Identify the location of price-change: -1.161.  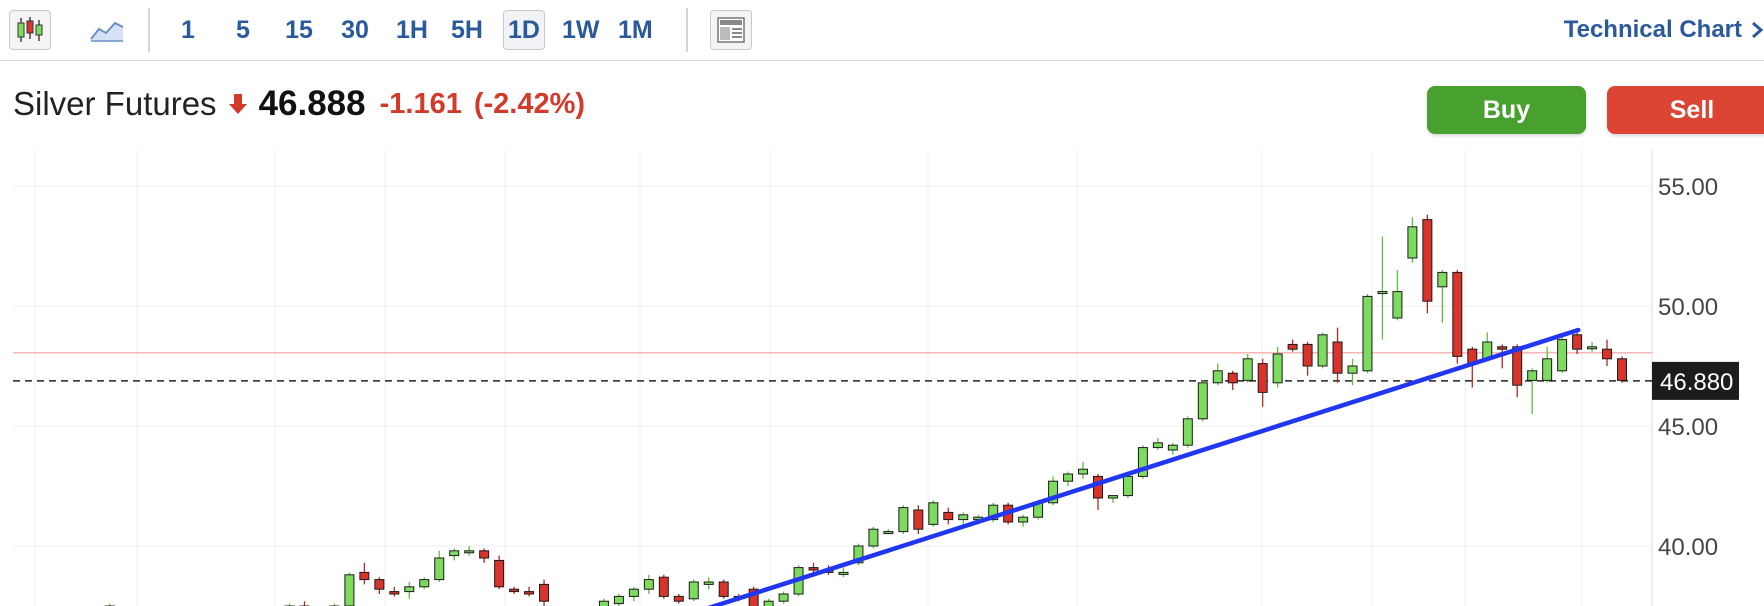
(420, 103).